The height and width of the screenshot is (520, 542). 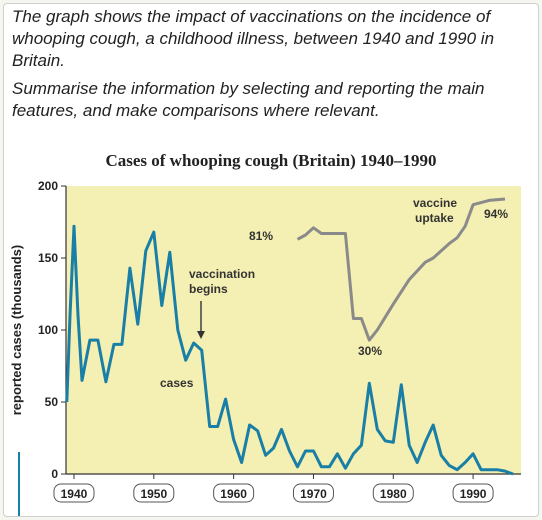 I want to click on x-tick-label: 1940, so click(x=74, y=494).